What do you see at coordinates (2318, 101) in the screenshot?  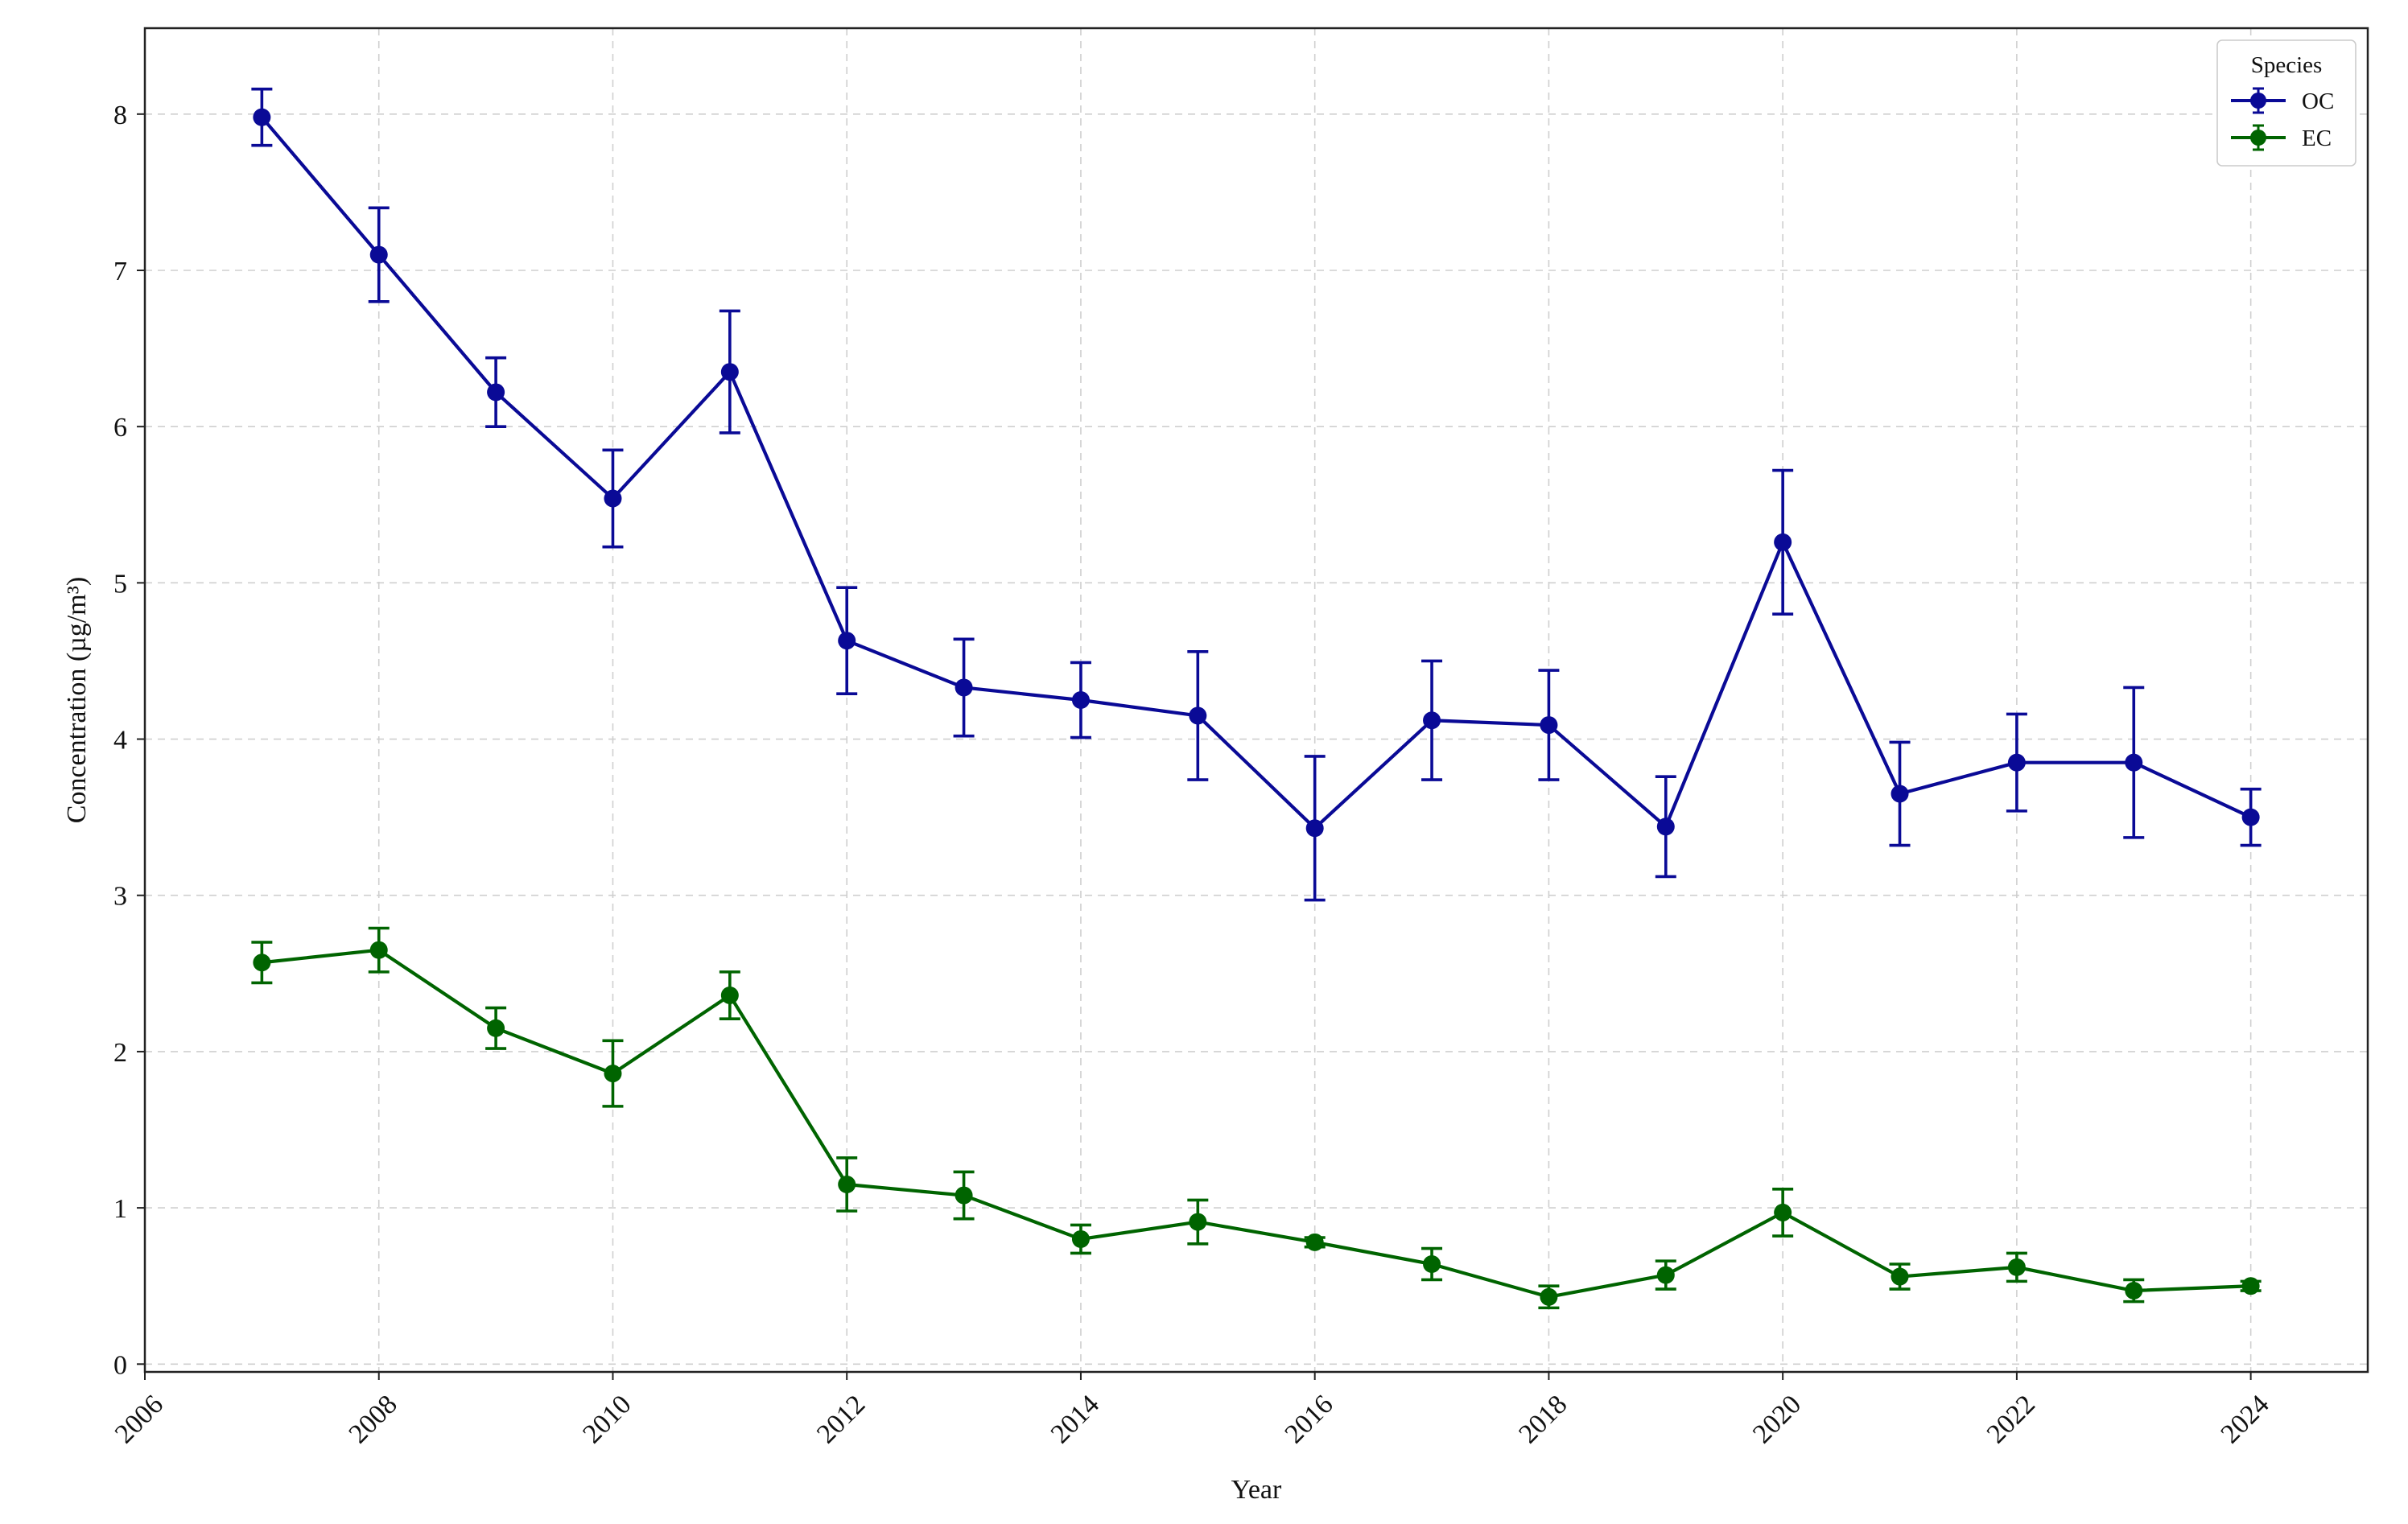 I see `legend-label-oc: OC` at bounding box center [2318, 101].